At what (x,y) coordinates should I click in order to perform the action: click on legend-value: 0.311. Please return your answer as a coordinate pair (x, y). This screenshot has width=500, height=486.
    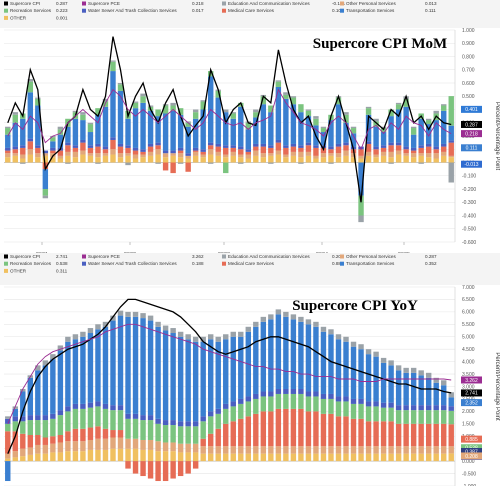
    Looking at the image, I should click on (62, 270).